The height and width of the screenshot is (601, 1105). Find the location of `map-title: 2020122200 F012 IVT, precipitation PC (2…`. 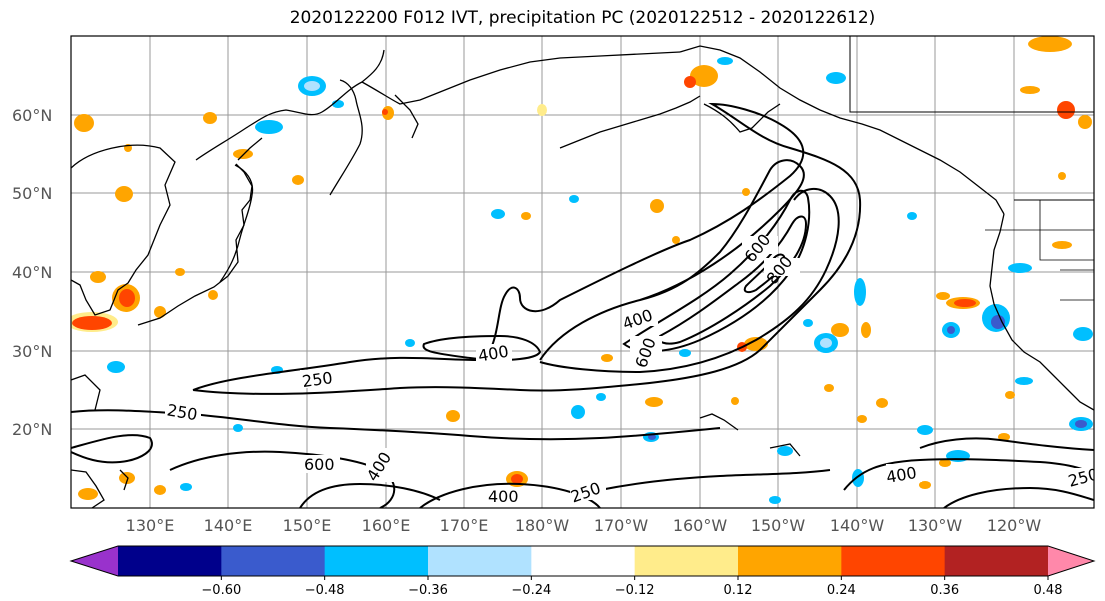

map-title: 2020122200 F012 IVT, precipitation PC (2… is located at coordinates (582, 18).